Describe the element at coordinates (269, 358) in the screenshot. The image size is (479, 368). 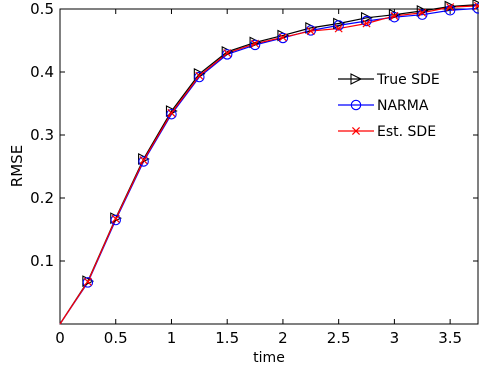
I see `x-axis-label: time` at that location.